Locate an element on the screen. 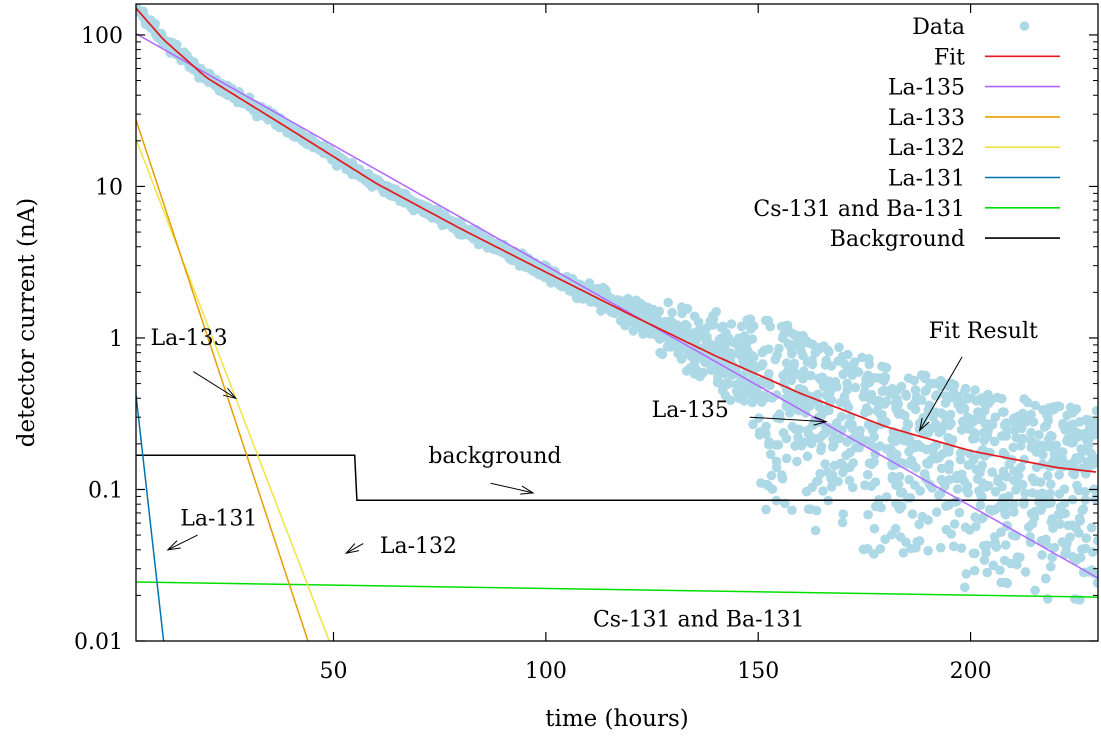  annotation-arrowhead-background is located at coordinates (527, 490).